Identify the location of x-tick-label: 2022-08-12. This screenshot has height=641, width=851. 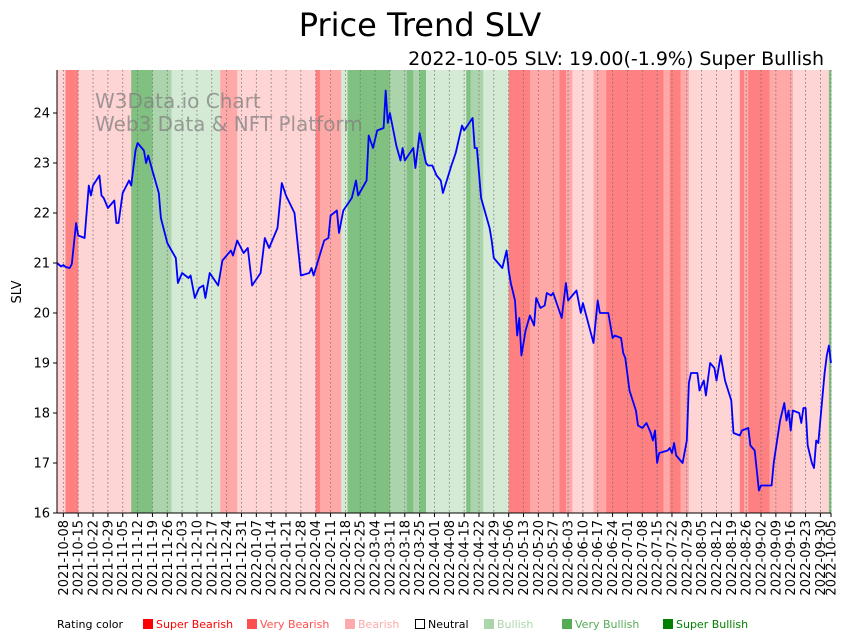
(717, 558).